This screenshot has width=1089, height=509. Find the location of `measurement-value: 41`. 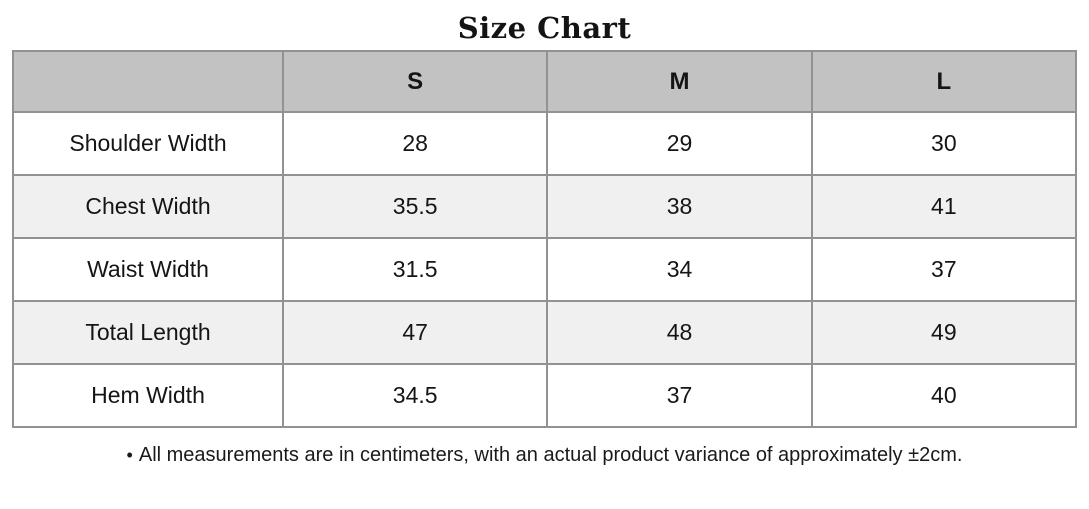

measurement-value: 41 is located at coordinates (944, 206).